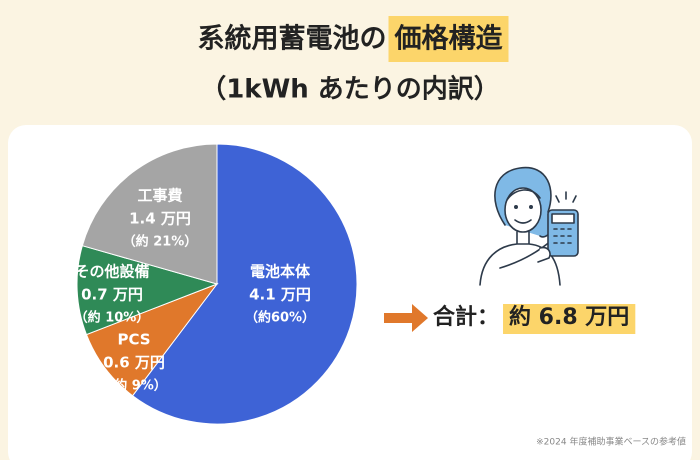  Describe the element at coordinates (111, 272) in the screenshot. I see `slice-category: その他設備` at that location.